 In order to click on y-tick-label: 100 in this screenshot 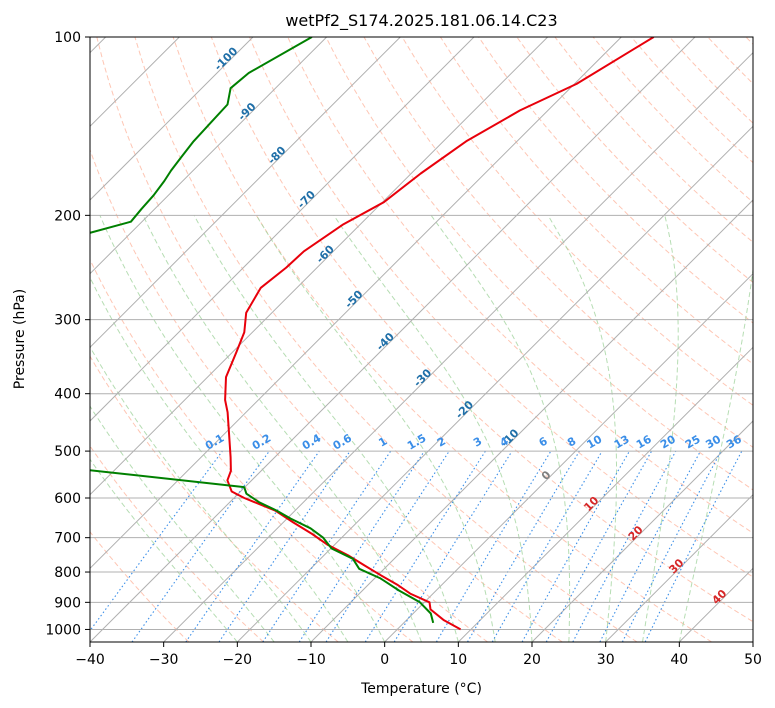, I will do `click(67, 38)`.